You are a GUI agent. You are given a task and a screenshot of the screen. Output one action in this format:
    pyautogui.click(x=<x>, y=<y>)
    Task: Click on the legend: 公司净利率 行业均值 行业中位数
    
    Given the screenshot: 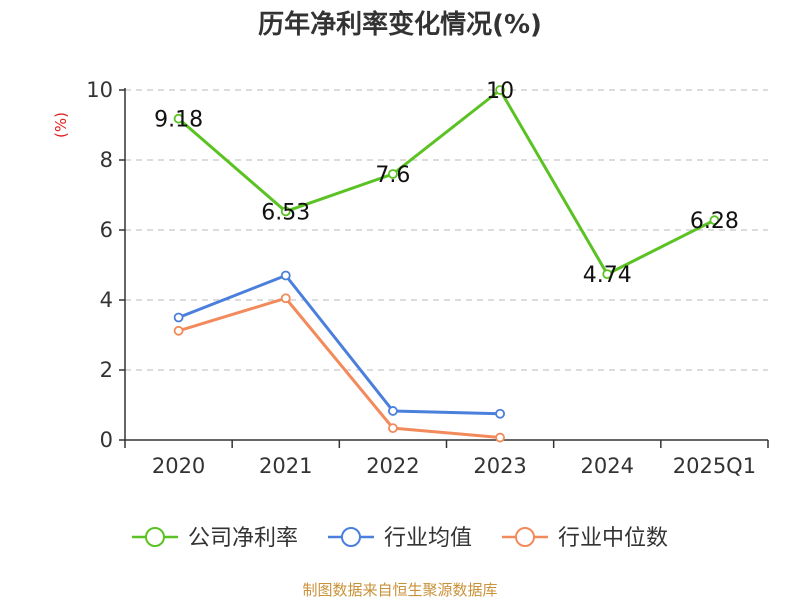 What is the action you would take?
    pyautogui.click(x=399, y=538)
    